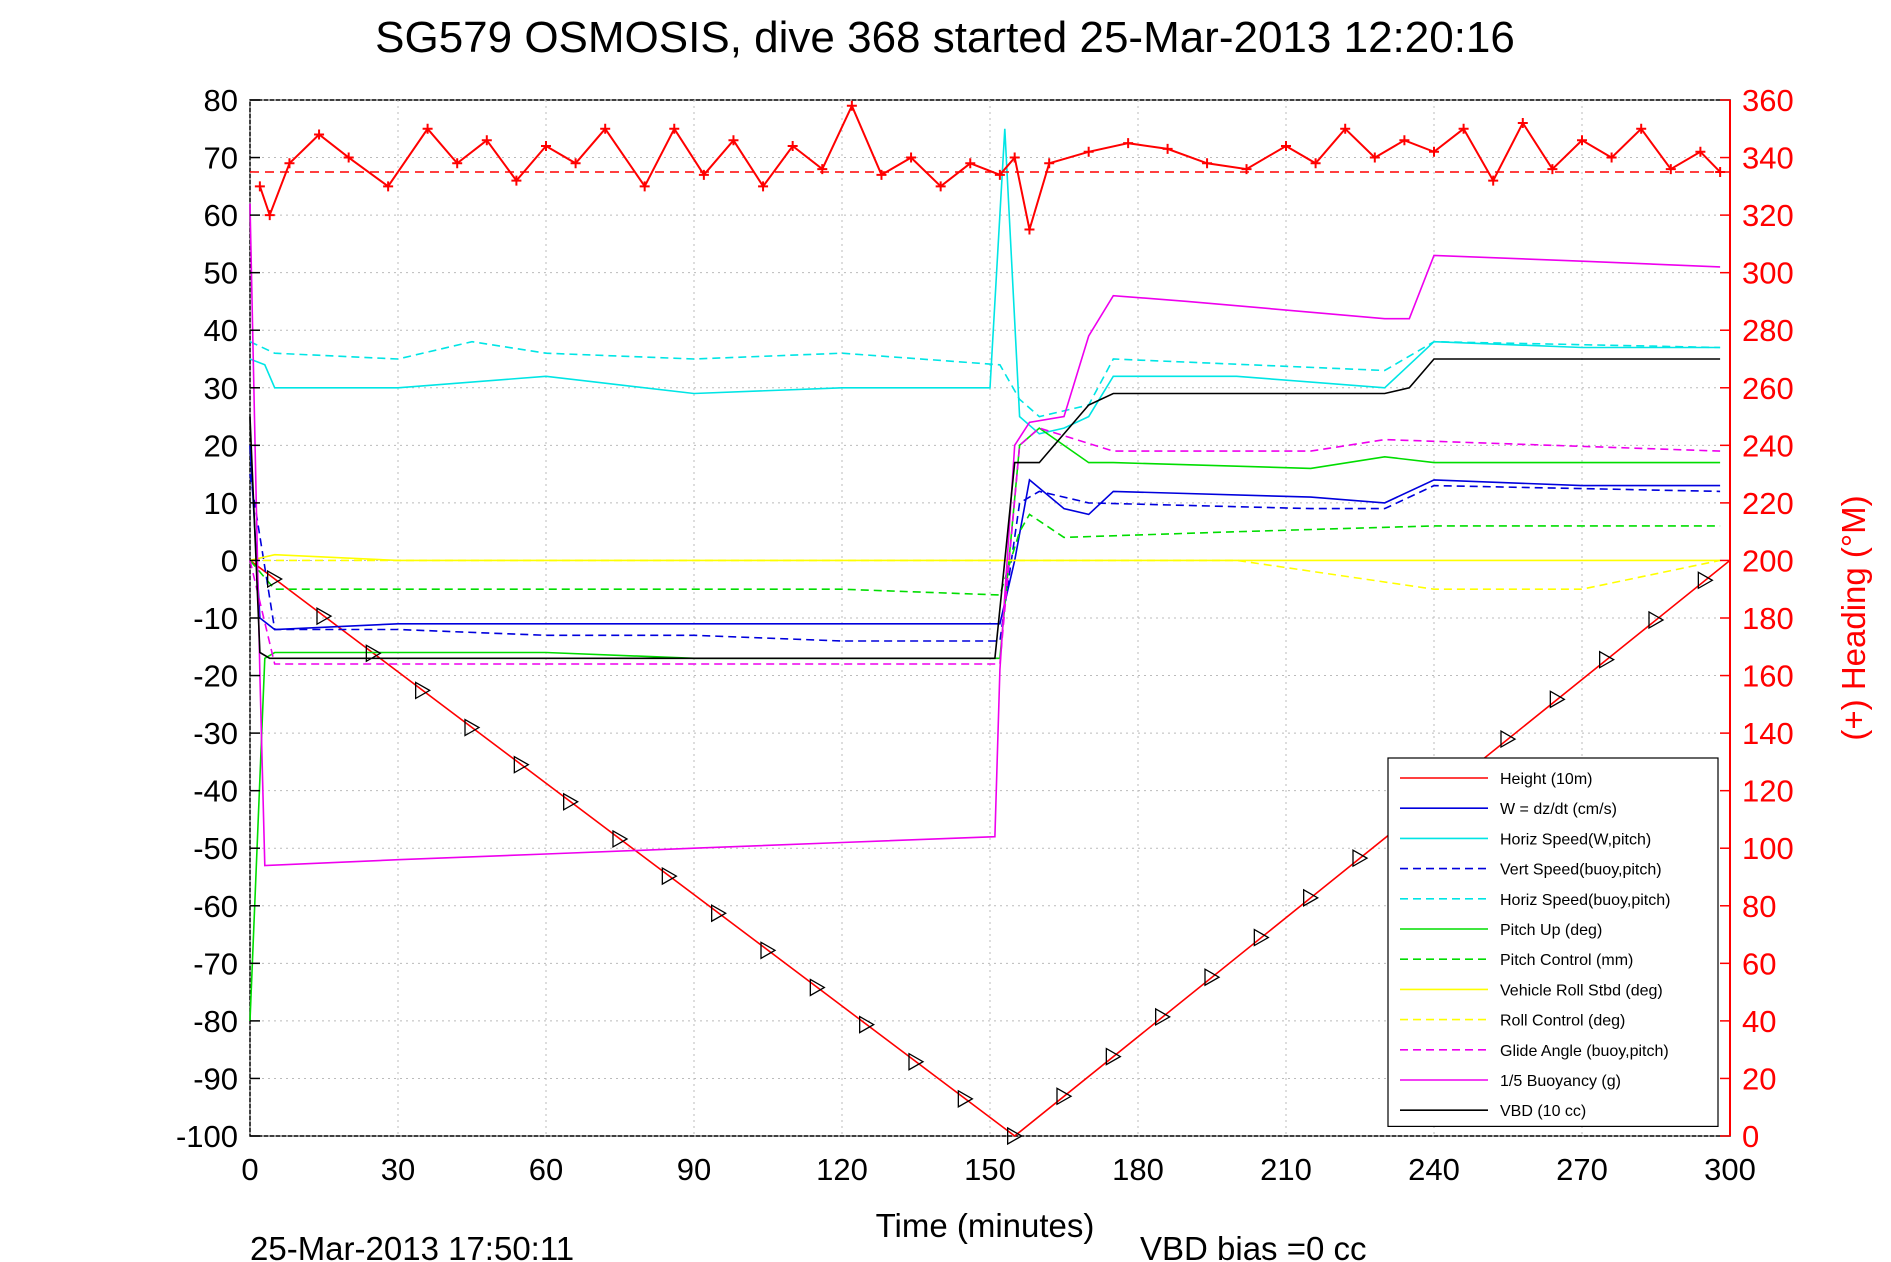 This screenshot has height=1262, width=1891. Describe the element at coordinates (1759, 963) in the screenshot. I see `y-right-tick-label: 60` at that location.